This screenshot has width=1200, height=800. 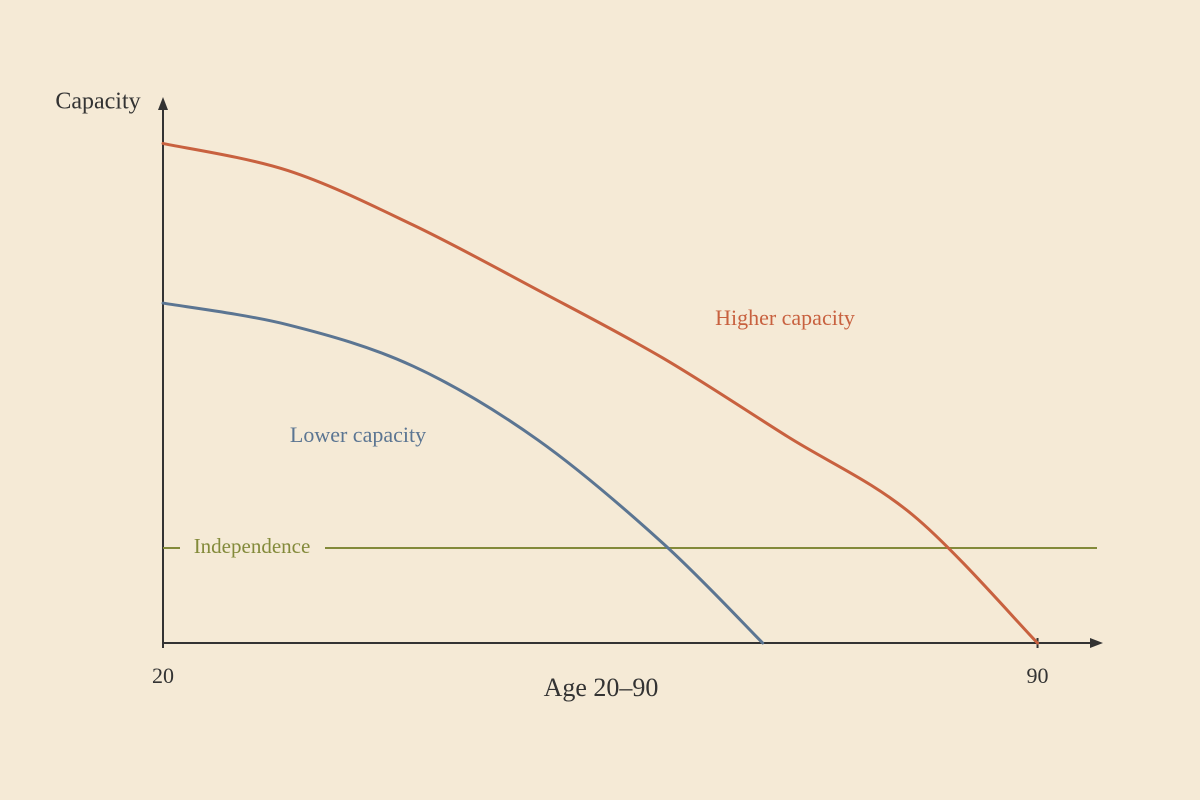 What do you see at coordinates (601, 687) in the screenshot?
I see `x-axis-label: Age 20–90` at bounding box center [601, 687].